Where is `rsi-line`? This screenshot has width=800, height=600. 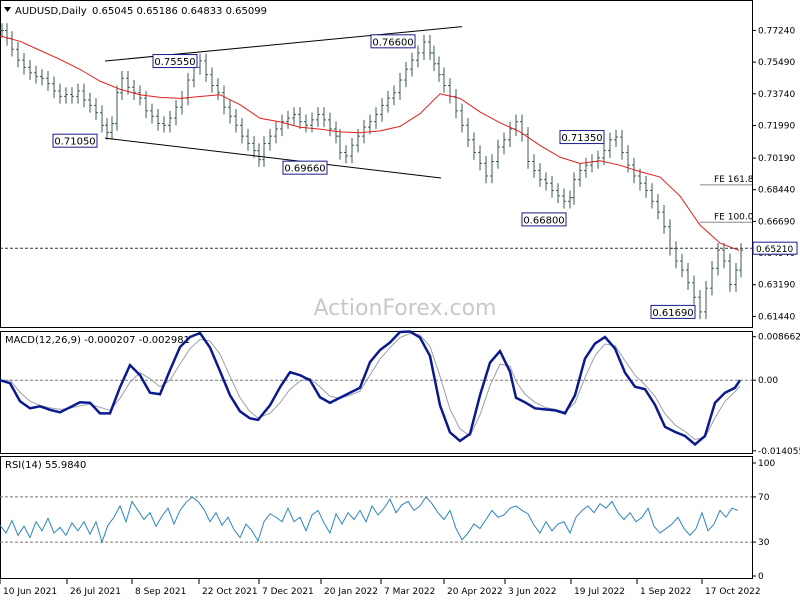 rsi-line is located at coordinates (369, 520).